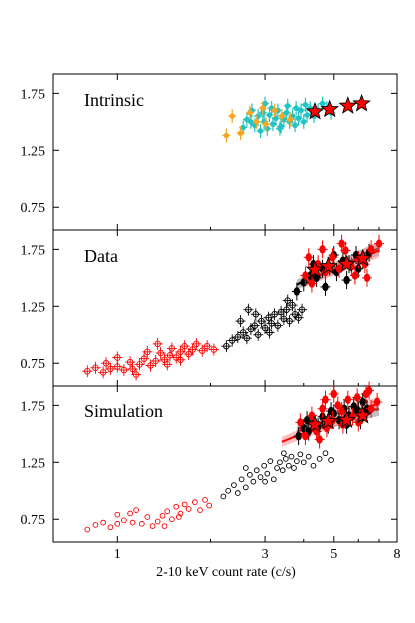 This screenshot has width=415, height=623. What do you see at coordinates (226, 572) in the screenshot?
I see `x-axis-label: 2-10 keV count rate (c/s)` at bounding box center [226, 572].